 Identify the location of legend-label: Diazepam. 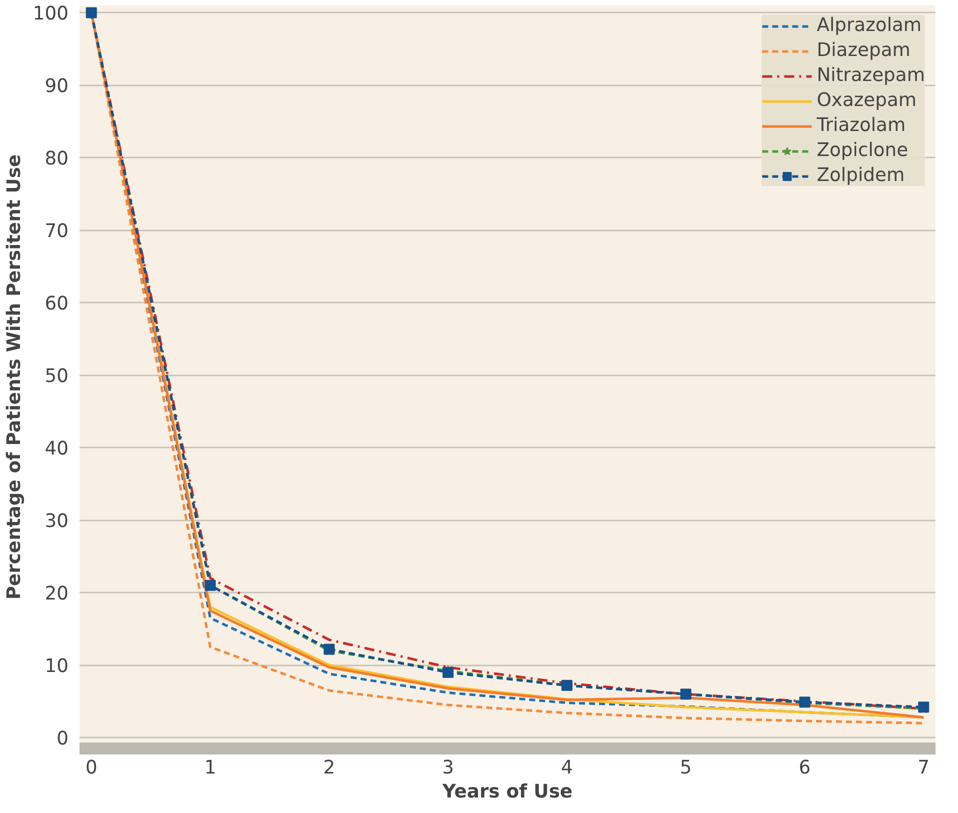
(863, 50).